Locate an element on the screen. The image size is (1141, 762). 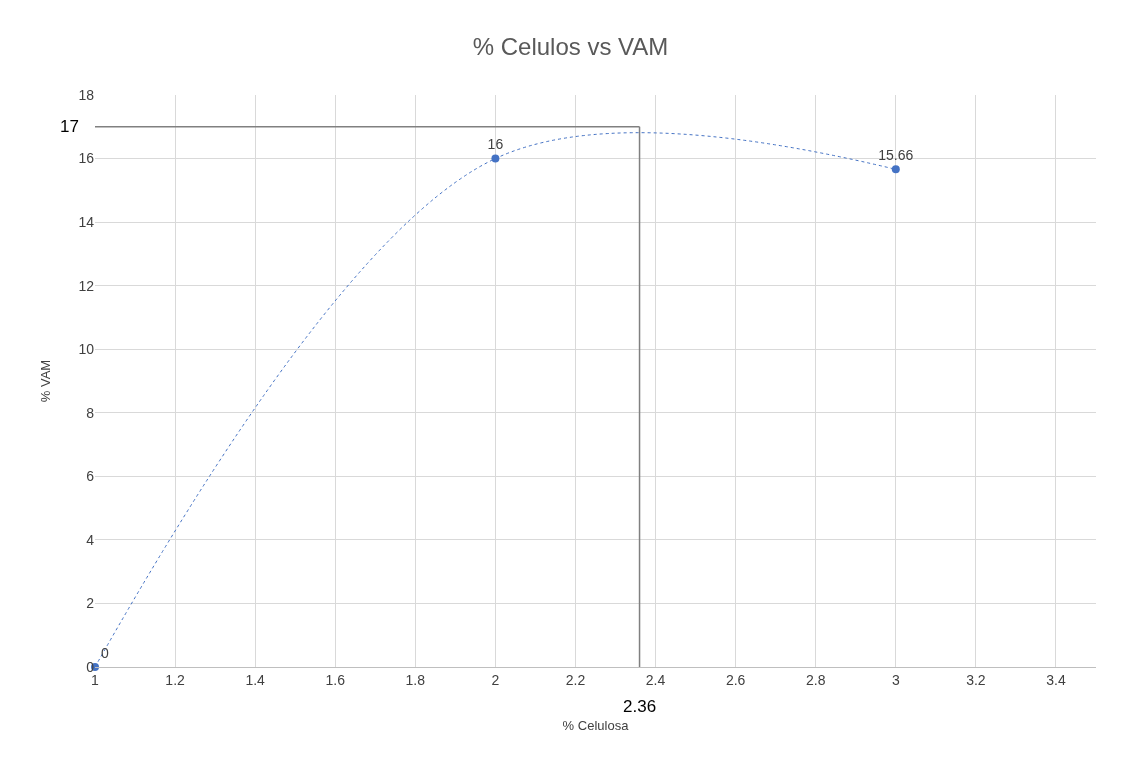
data-label: 15.66 is located at coordinates (896, 154).